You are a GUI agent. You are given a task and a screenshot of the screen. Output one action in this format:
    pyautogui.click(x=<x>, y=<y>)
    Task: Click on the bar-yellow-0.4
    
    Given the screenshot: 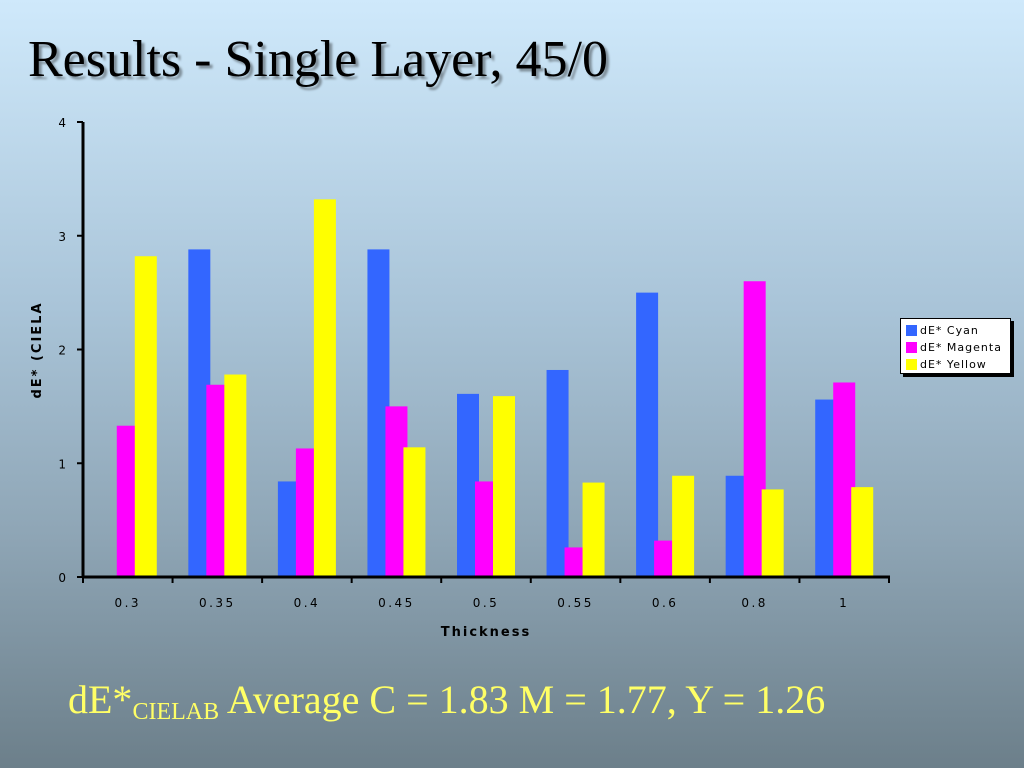 What is the action you would take?
    pyautogui.click(x=324, y=388)
    